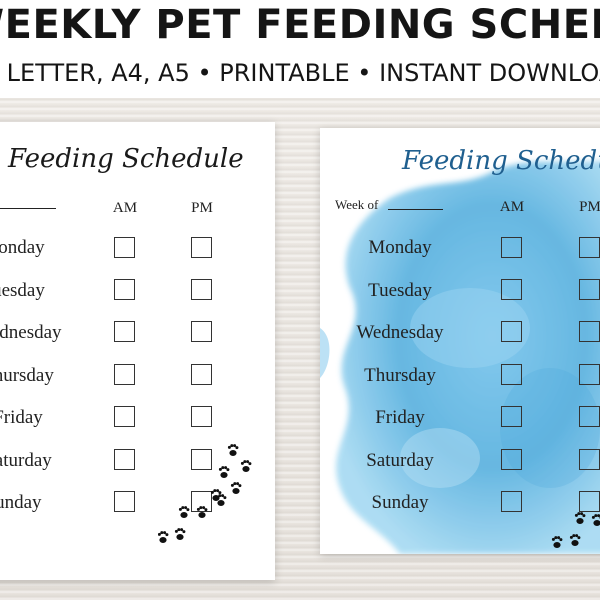 The width and height of the screenshot is (600, 600). Describe the element at coordinates (201, 501) in the screenshot. I see `sunday-pm-checkbox` at that location.